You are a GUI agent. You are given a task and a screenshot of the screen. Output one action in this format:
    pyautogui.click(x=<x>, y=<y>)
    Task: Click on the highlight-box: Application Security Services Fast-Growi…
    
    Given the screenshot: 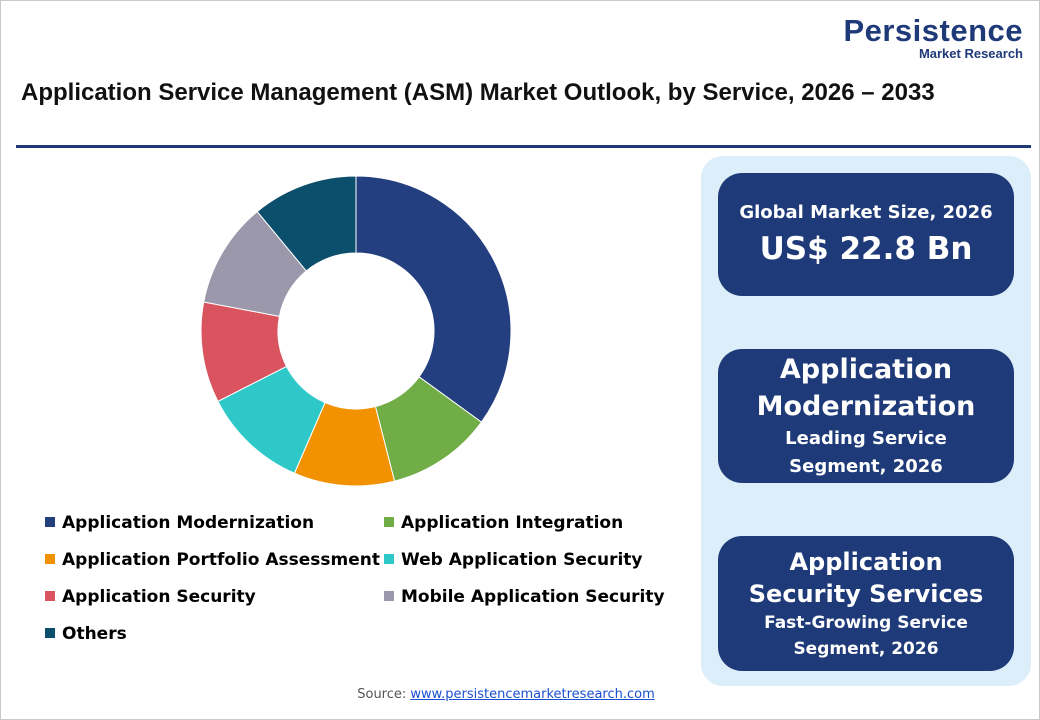 What is the action you would take?
    pyautogui.click(x=866, y=603)
    